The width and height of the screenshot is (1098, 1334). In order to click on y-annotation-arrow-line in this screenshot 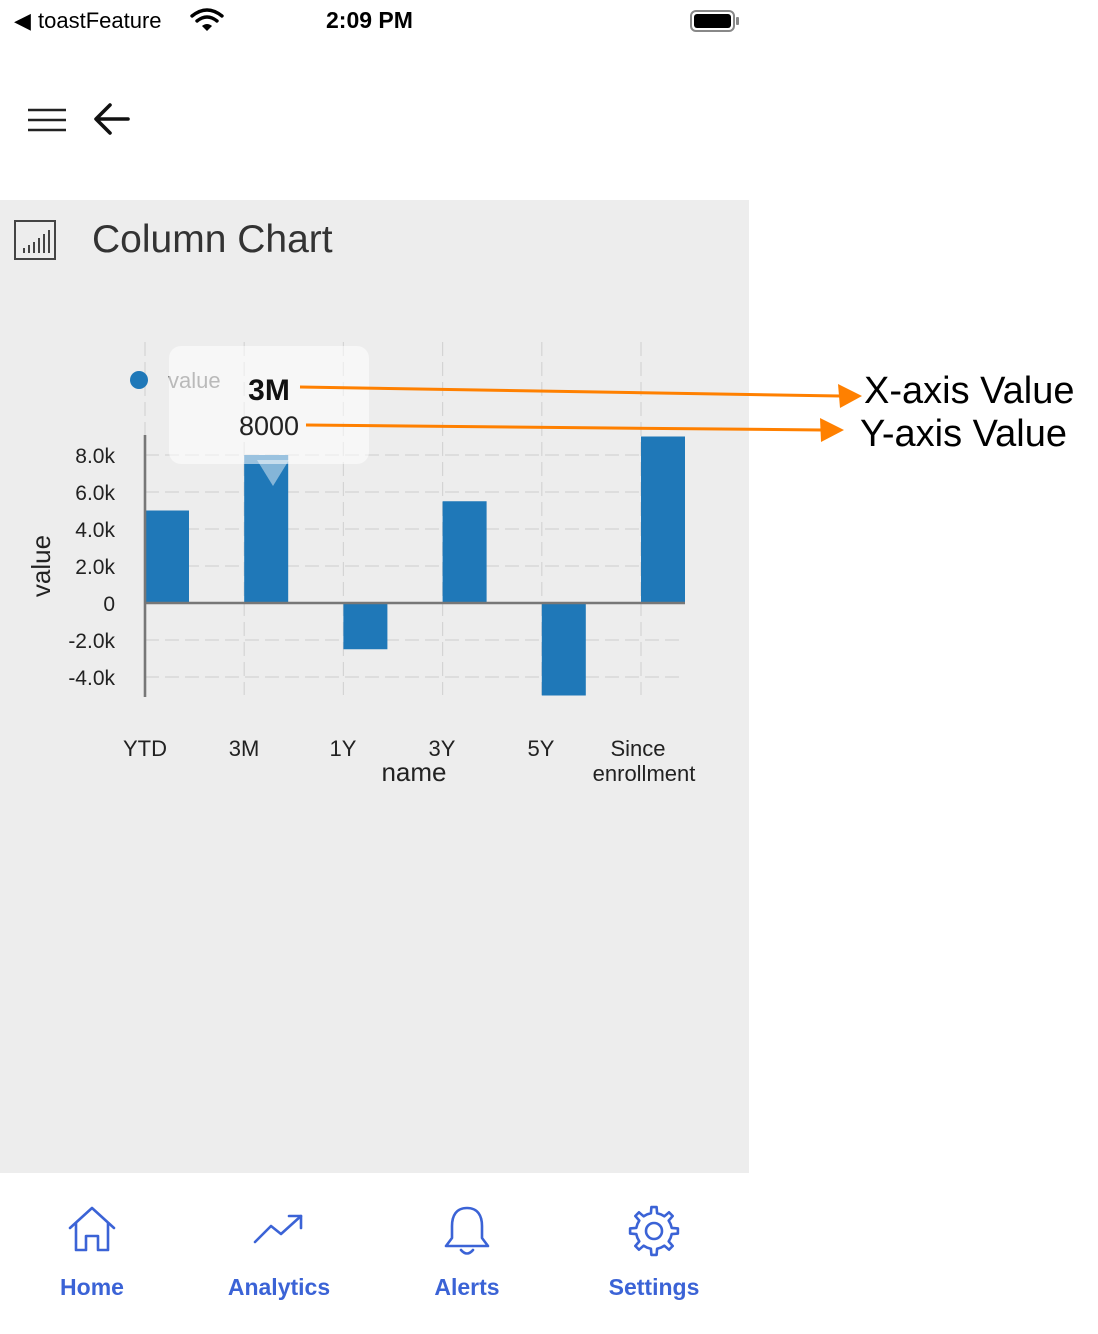, I will do `click(564, 427)`.